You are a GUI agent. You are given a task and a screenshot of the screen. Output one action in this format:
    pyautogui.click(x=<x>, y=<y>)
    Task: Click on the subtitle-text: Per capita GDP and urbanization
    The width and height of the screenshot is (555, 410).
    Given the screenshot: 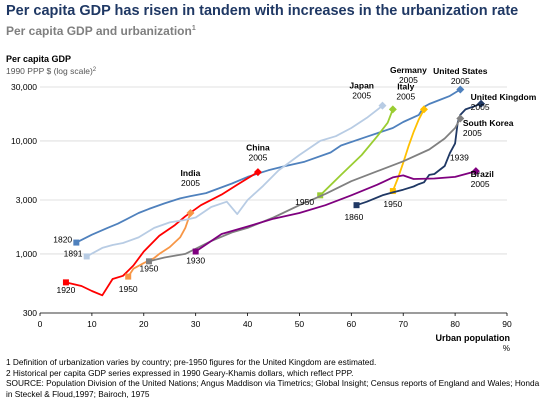 What is the action you would take?
    pyautogui.click(x=99, y=31)
    